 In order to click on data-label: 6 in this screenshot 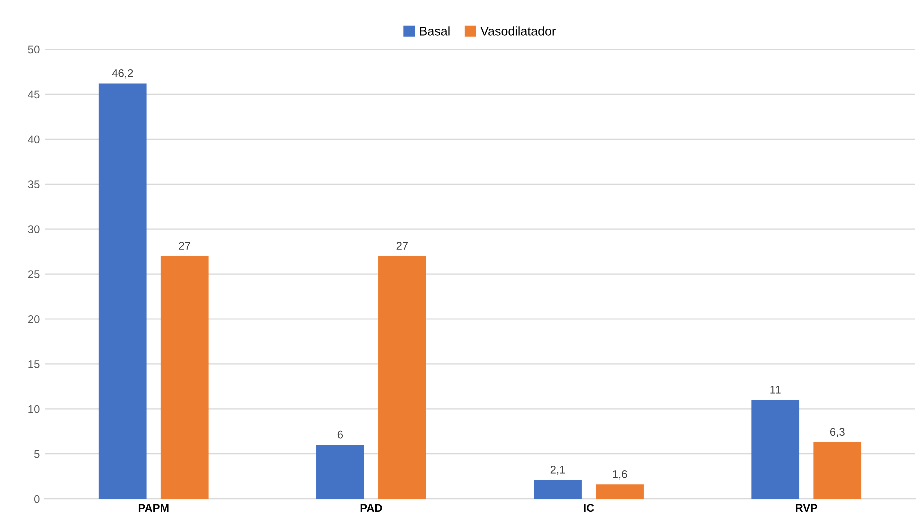, I will do `click(341, 434)`.